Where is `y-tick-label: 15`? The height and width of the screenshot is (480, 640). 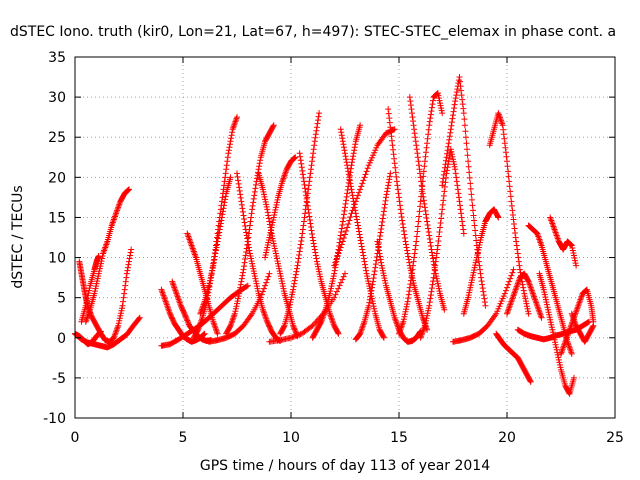 y-tick-label: 15 is located at coordinates (57, 218).